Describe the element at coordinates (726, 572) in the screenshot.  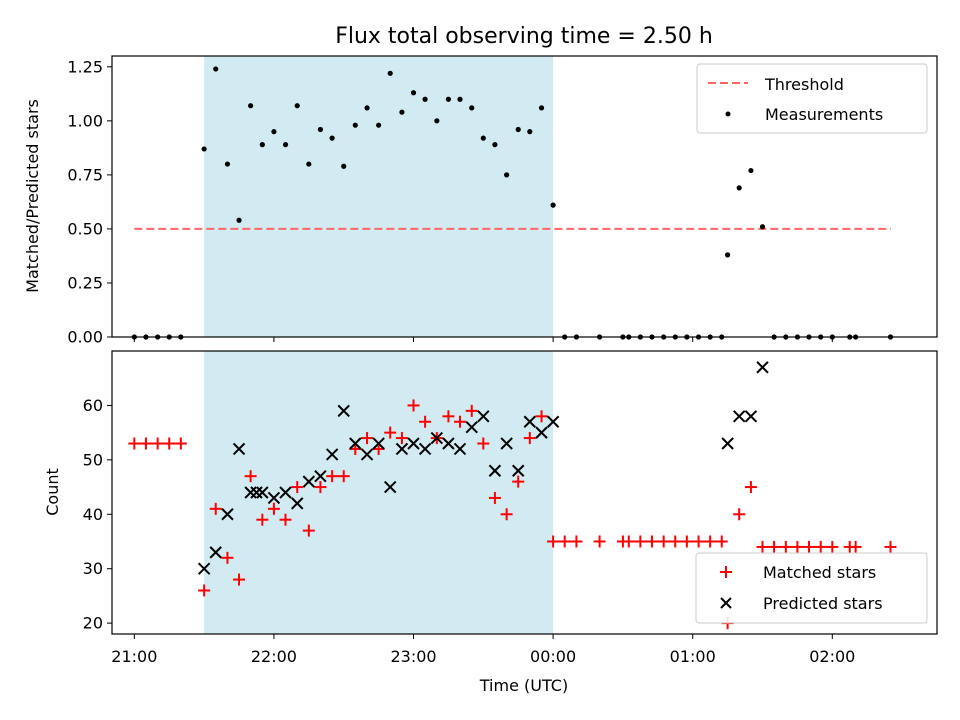
I see `legend-matched-marker` at that location.